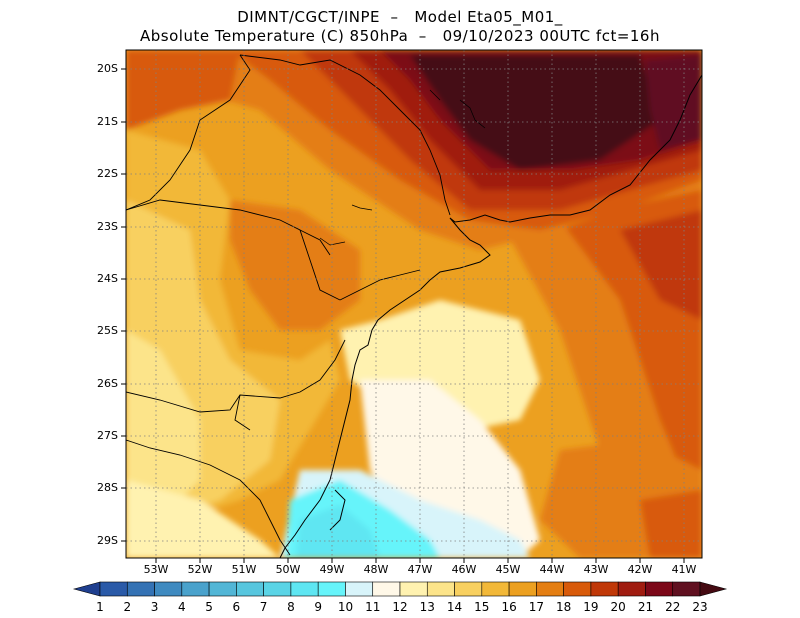 Image resolution: width=800 pixels, height=618 pixels. What do you see at coordinates (291, 607) in the screenshot?
I see `colorbar-label: 8` at bounding box center [291, 607].